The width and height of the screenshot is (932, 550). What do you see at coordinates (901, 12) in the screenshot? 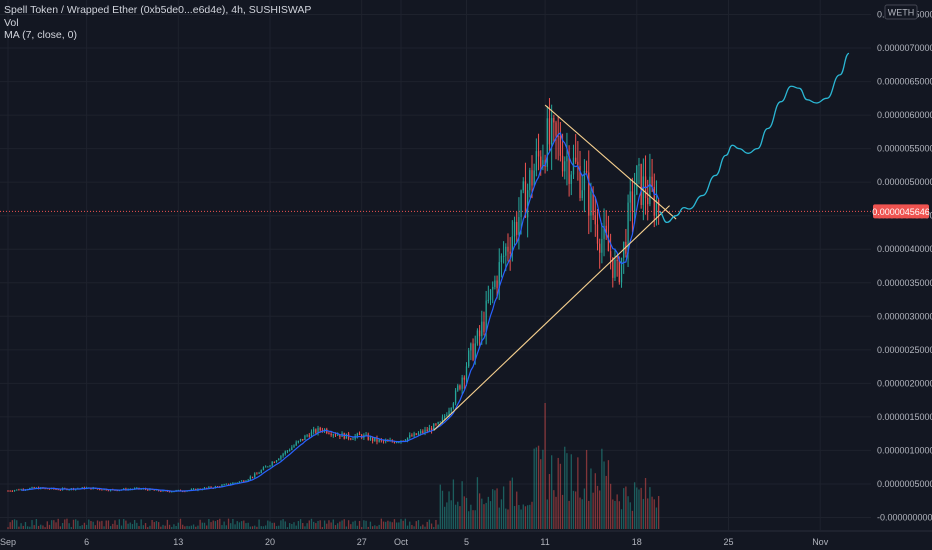
I see `currency-badge-box` at bounding box center [901, 12].